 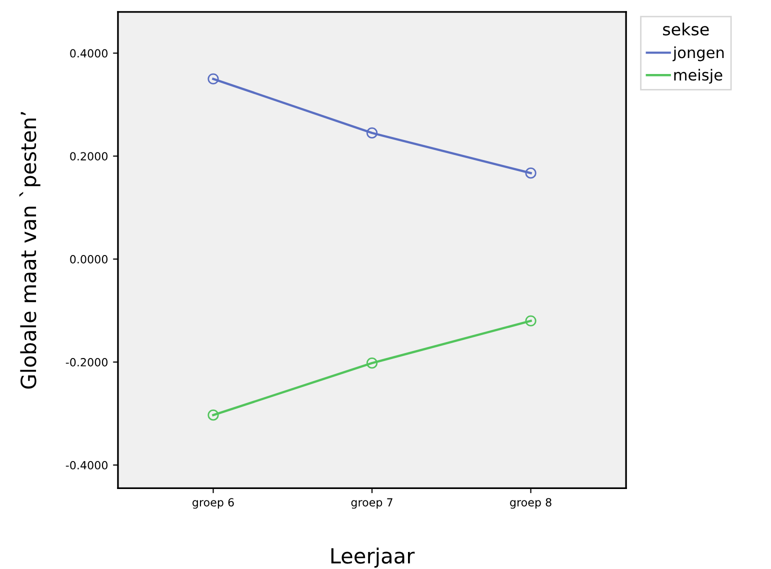 What do you see at coordinates (698, 54) in the screenshot?
I see `legend-label: jongen` at bounding box center [698, 54].